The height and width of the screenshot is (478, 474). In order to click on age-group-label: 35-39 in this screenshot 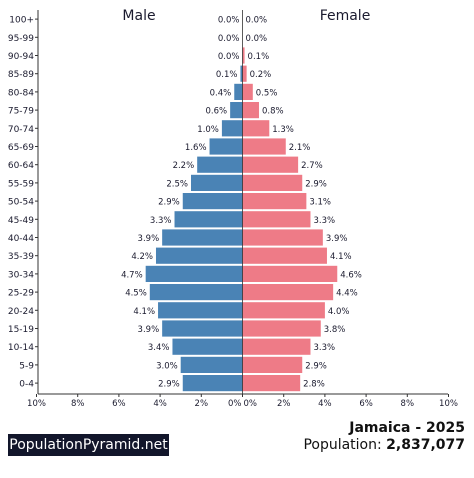, I will do `click(21, 257)`.